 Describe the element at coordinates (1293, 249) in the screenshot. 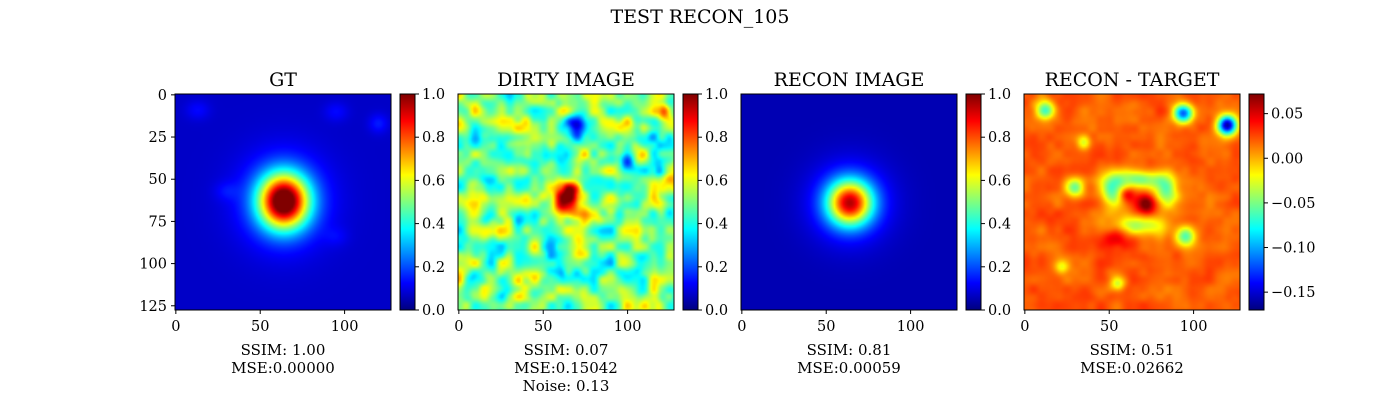

I see `colorbar-tick-label: −0.10` at that location.